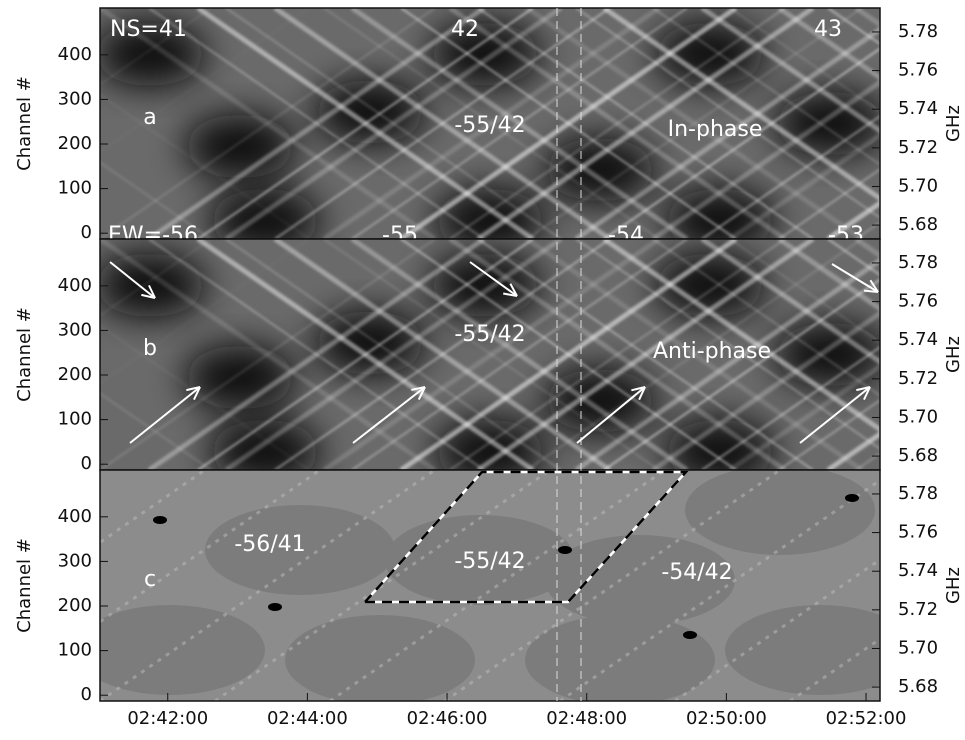 This screenshot has width=965, height=740. What do you see at coordinates (696, 572) in the screenshot?
I see `annotation: -54/42` at bounding box center [696, 572].